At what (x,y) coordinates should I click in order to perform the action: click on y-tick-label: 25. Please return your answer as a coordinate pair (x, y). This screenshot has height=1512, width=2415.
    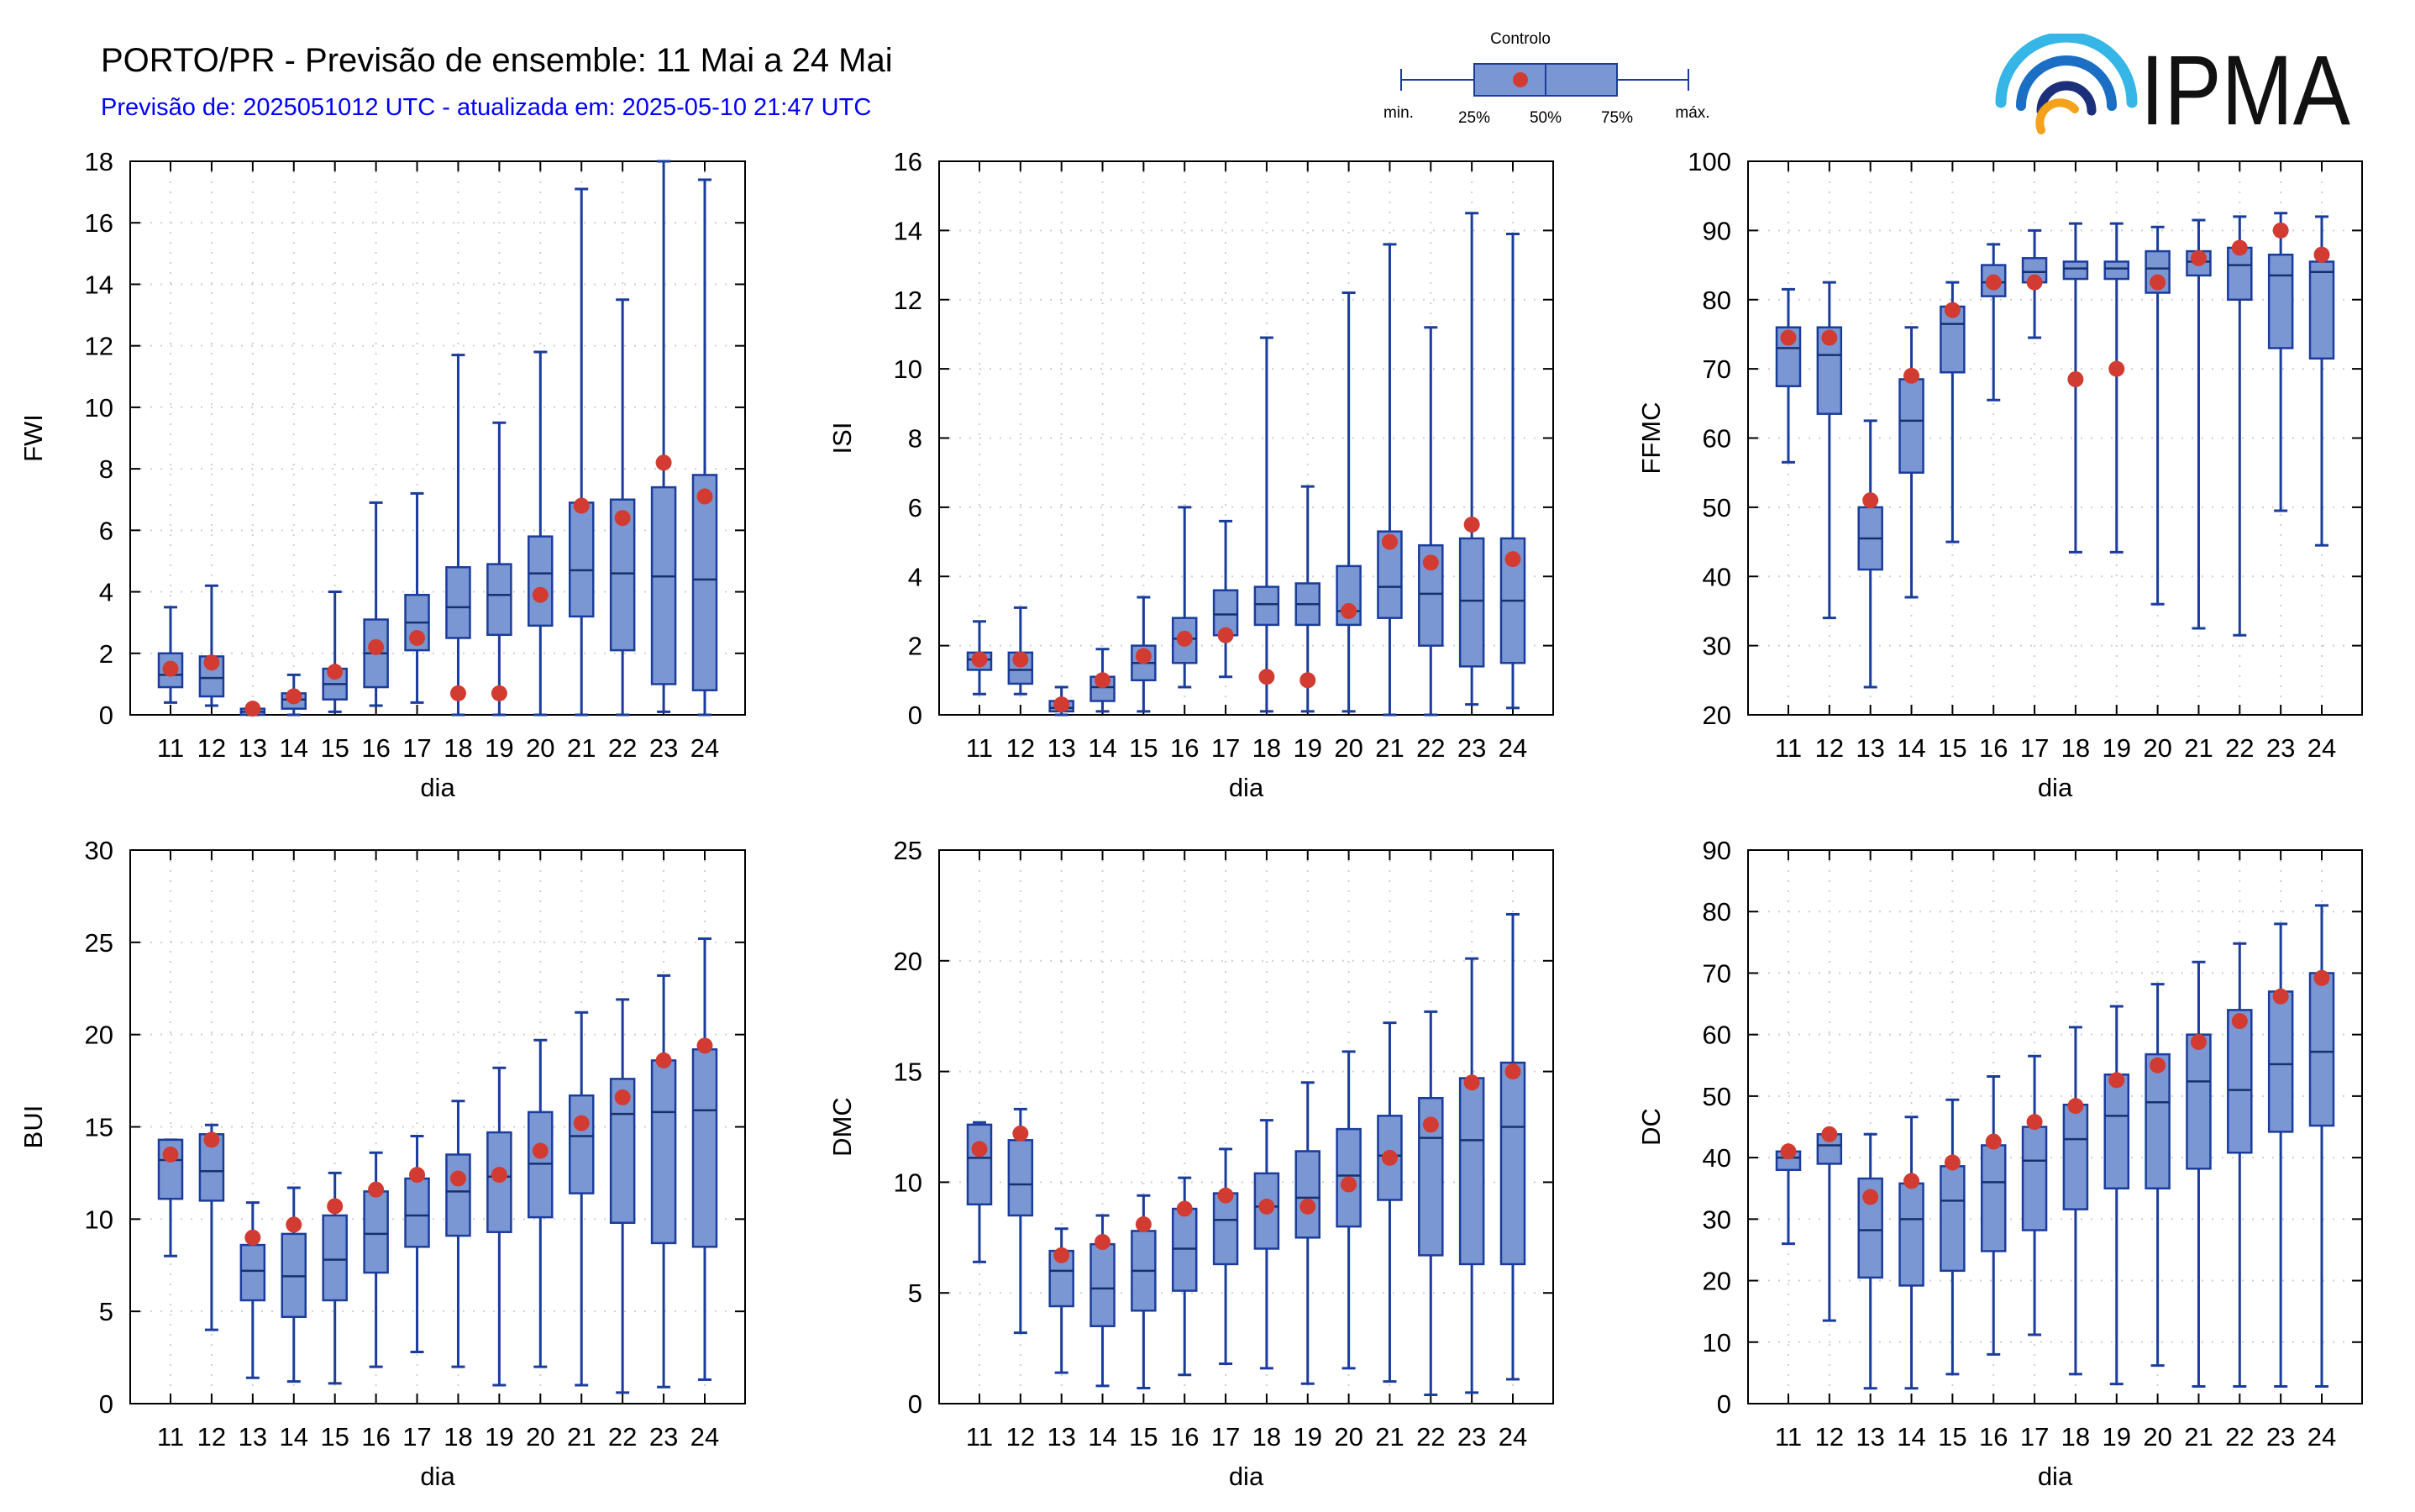
    Looking at the image, I should click on (908, 850).